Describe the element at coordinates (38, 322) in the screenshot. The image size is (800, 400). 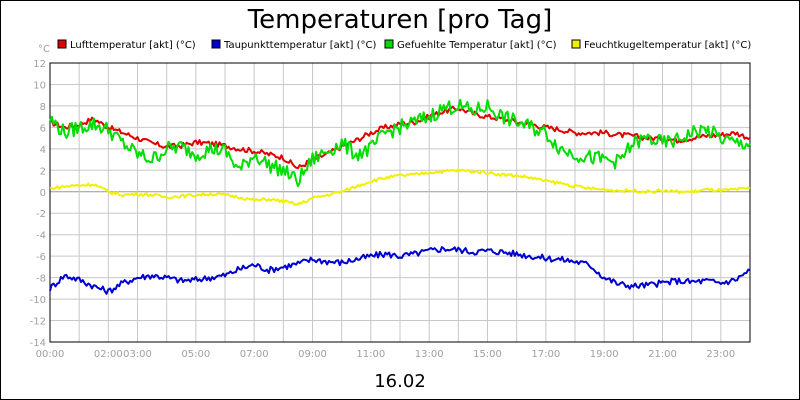
I see `y-tick-label: -12` at that location.